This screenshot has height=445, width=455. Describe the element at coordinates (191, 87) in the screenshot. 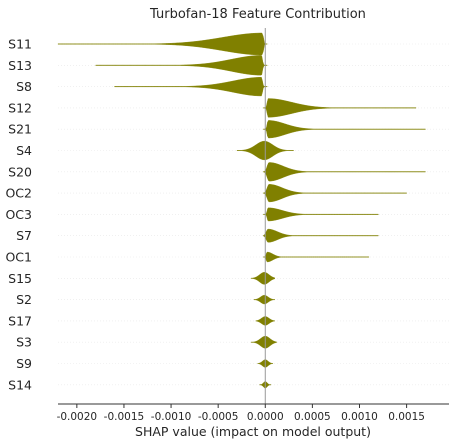

I see `violin-s8` at that location.